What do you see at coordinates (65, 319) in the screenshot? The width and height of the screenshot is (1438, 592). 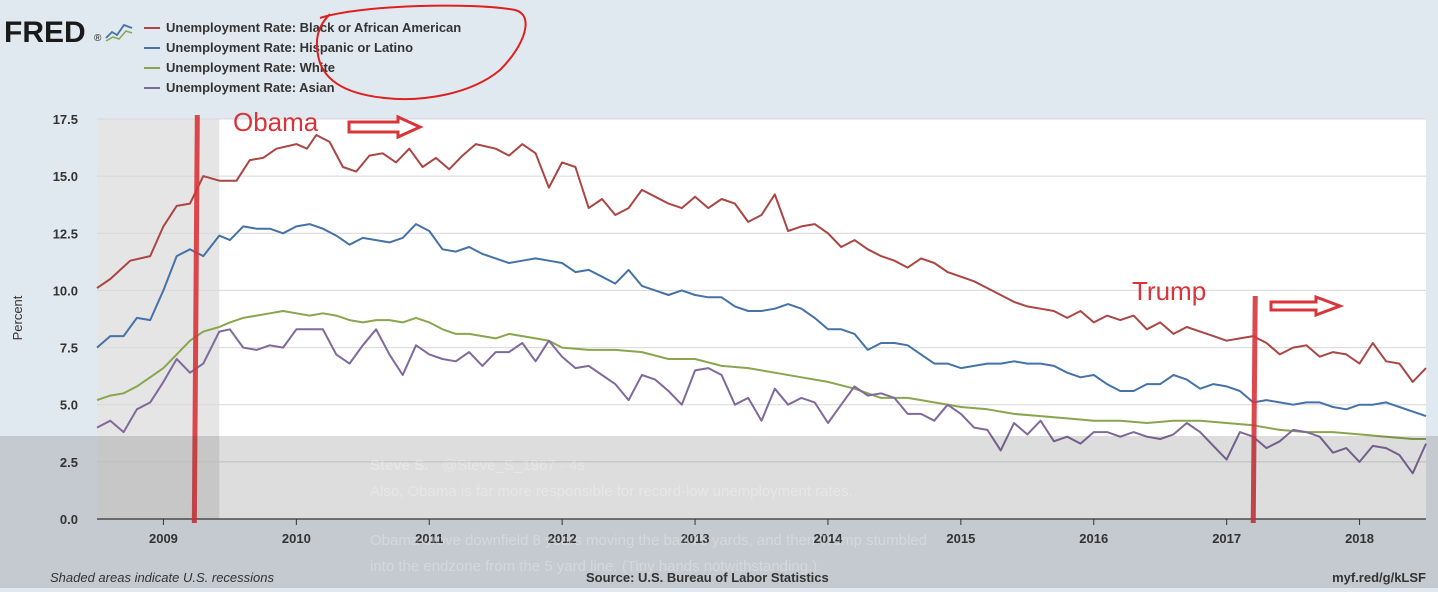 I see `y-axis-ticks: 0.0 2.5 5.0 7.5 10.0 12.5 15.0 17.5` at bounding box center [65, 319].